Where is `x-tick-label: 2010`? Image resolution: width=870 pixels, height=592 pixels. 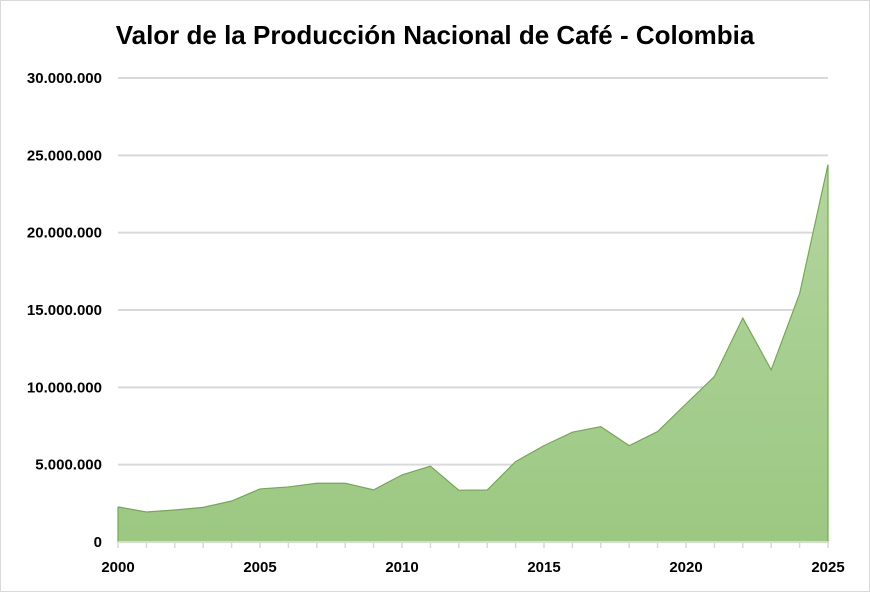 x-tick-label: 2010 is located at coordinates (401, 567).